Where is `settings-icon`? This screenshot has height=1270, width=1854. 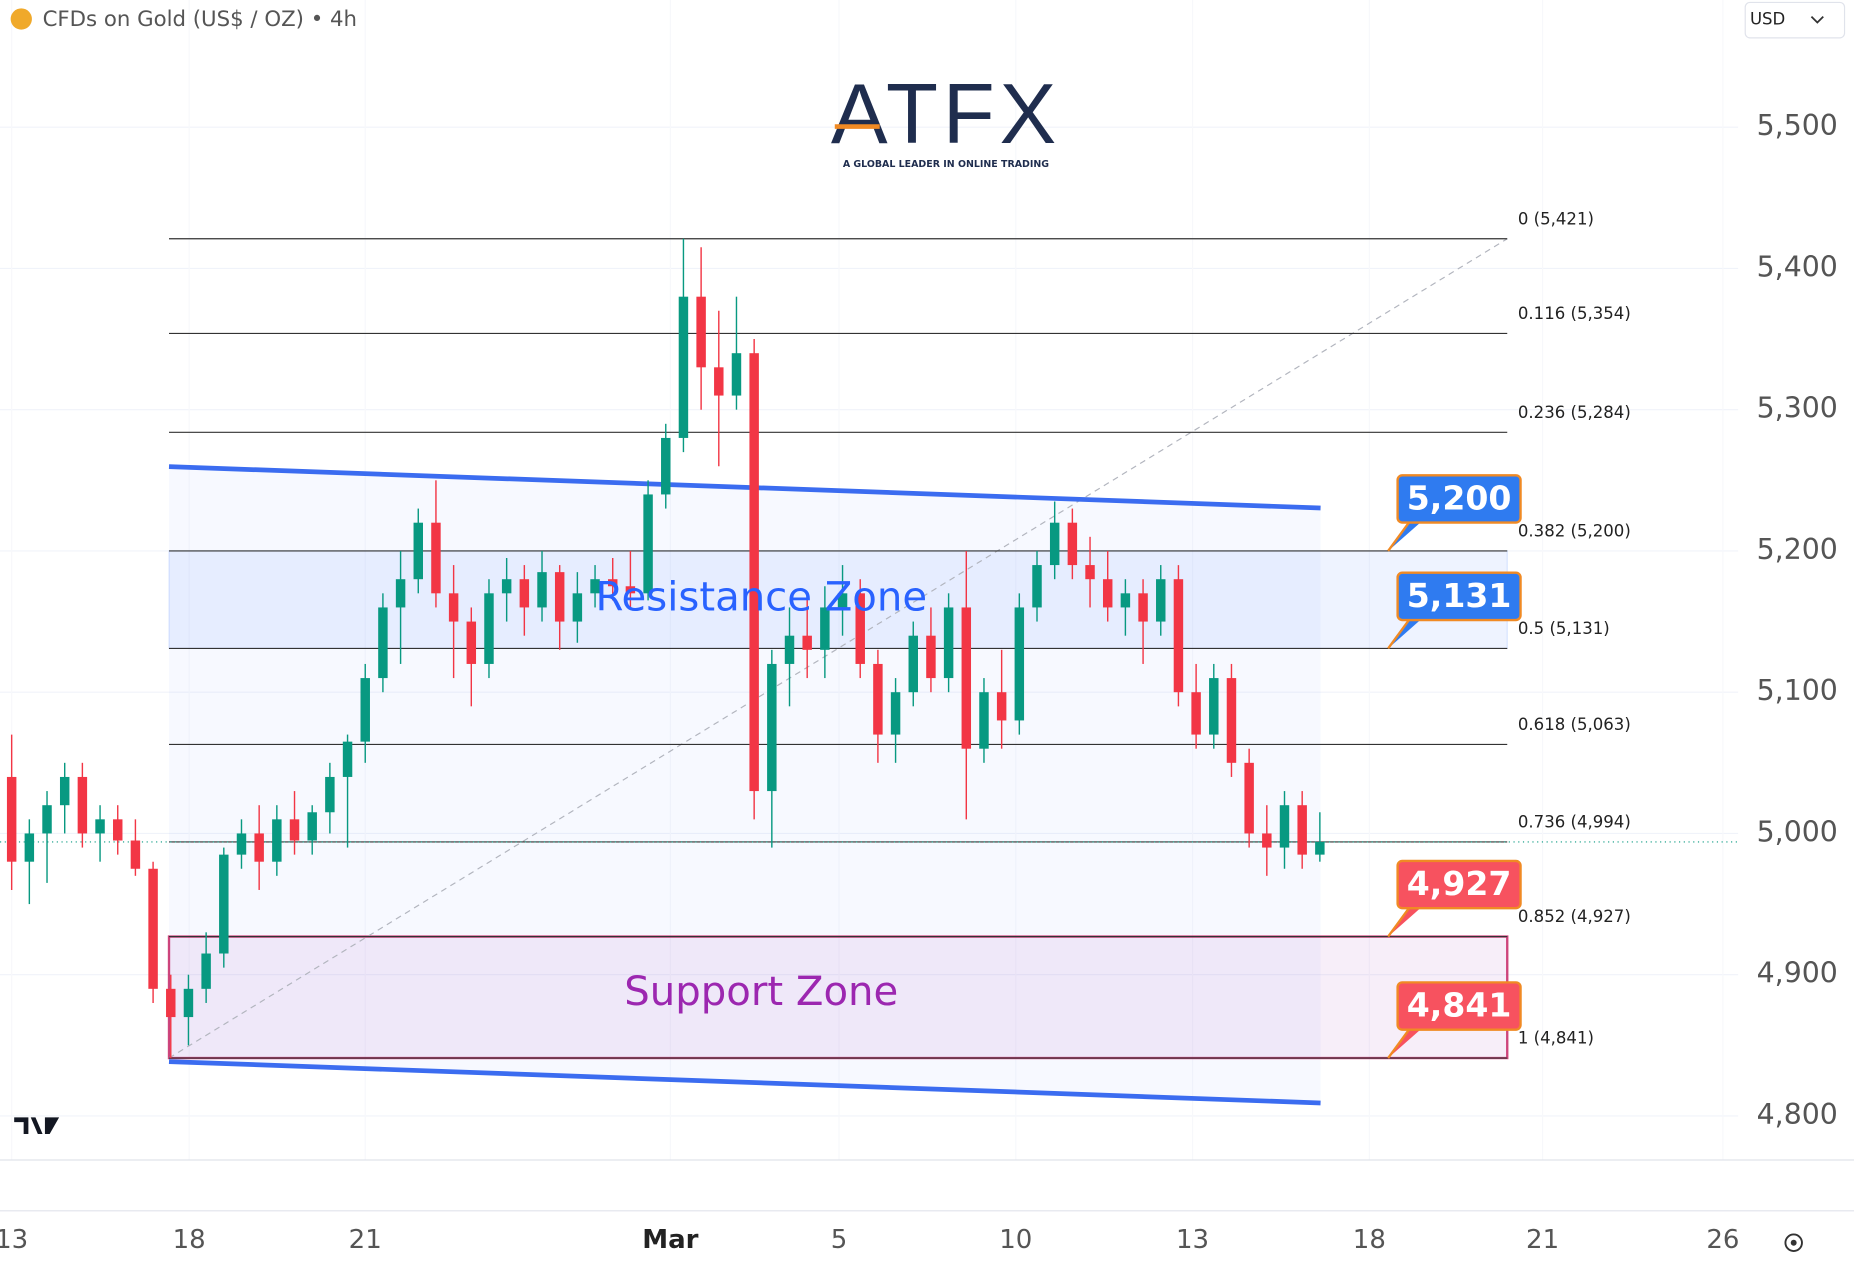
settings-icon is located at coordinates (1793, 1242).